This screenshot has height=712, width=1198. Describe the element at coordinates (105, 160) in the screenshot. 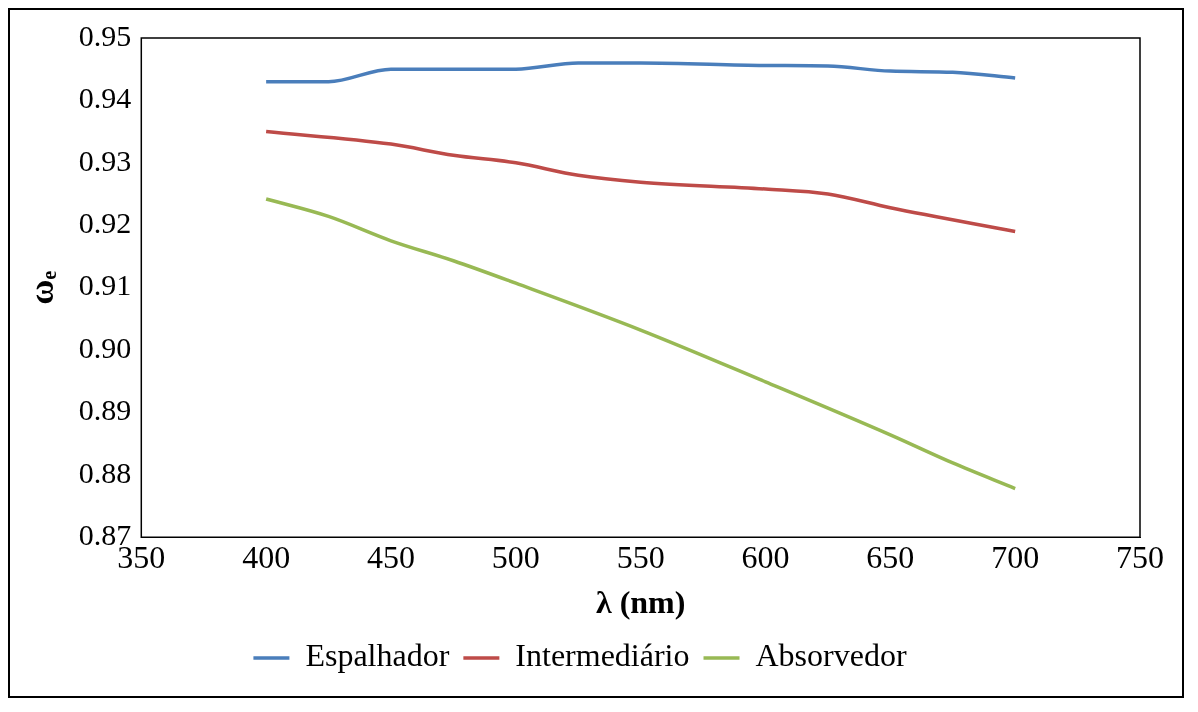

I see `y-tick-label: 0.93` at that location.